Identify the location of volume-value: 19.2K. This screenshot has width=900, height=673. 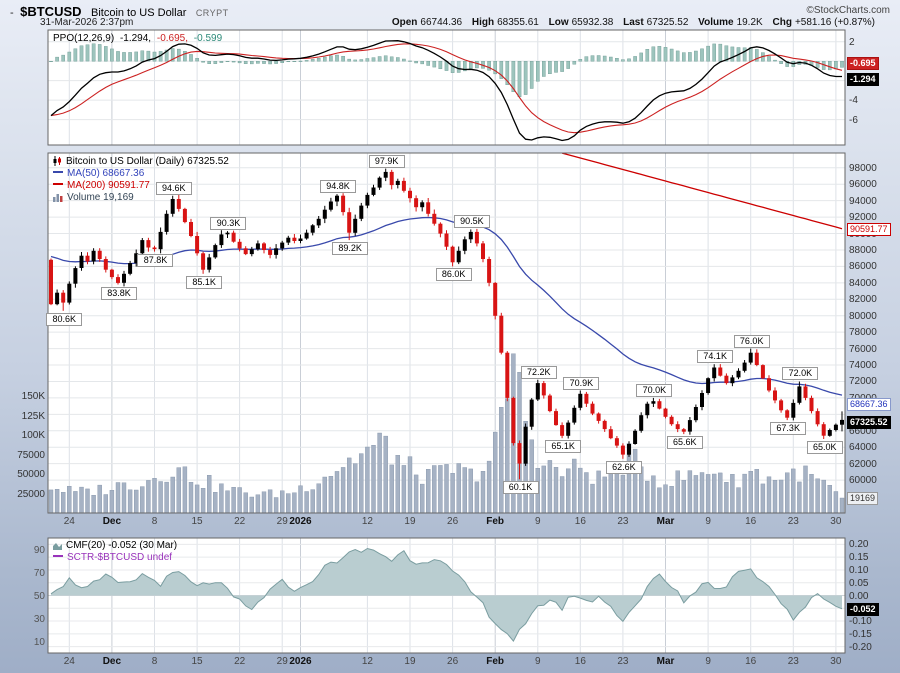
(749, 22).